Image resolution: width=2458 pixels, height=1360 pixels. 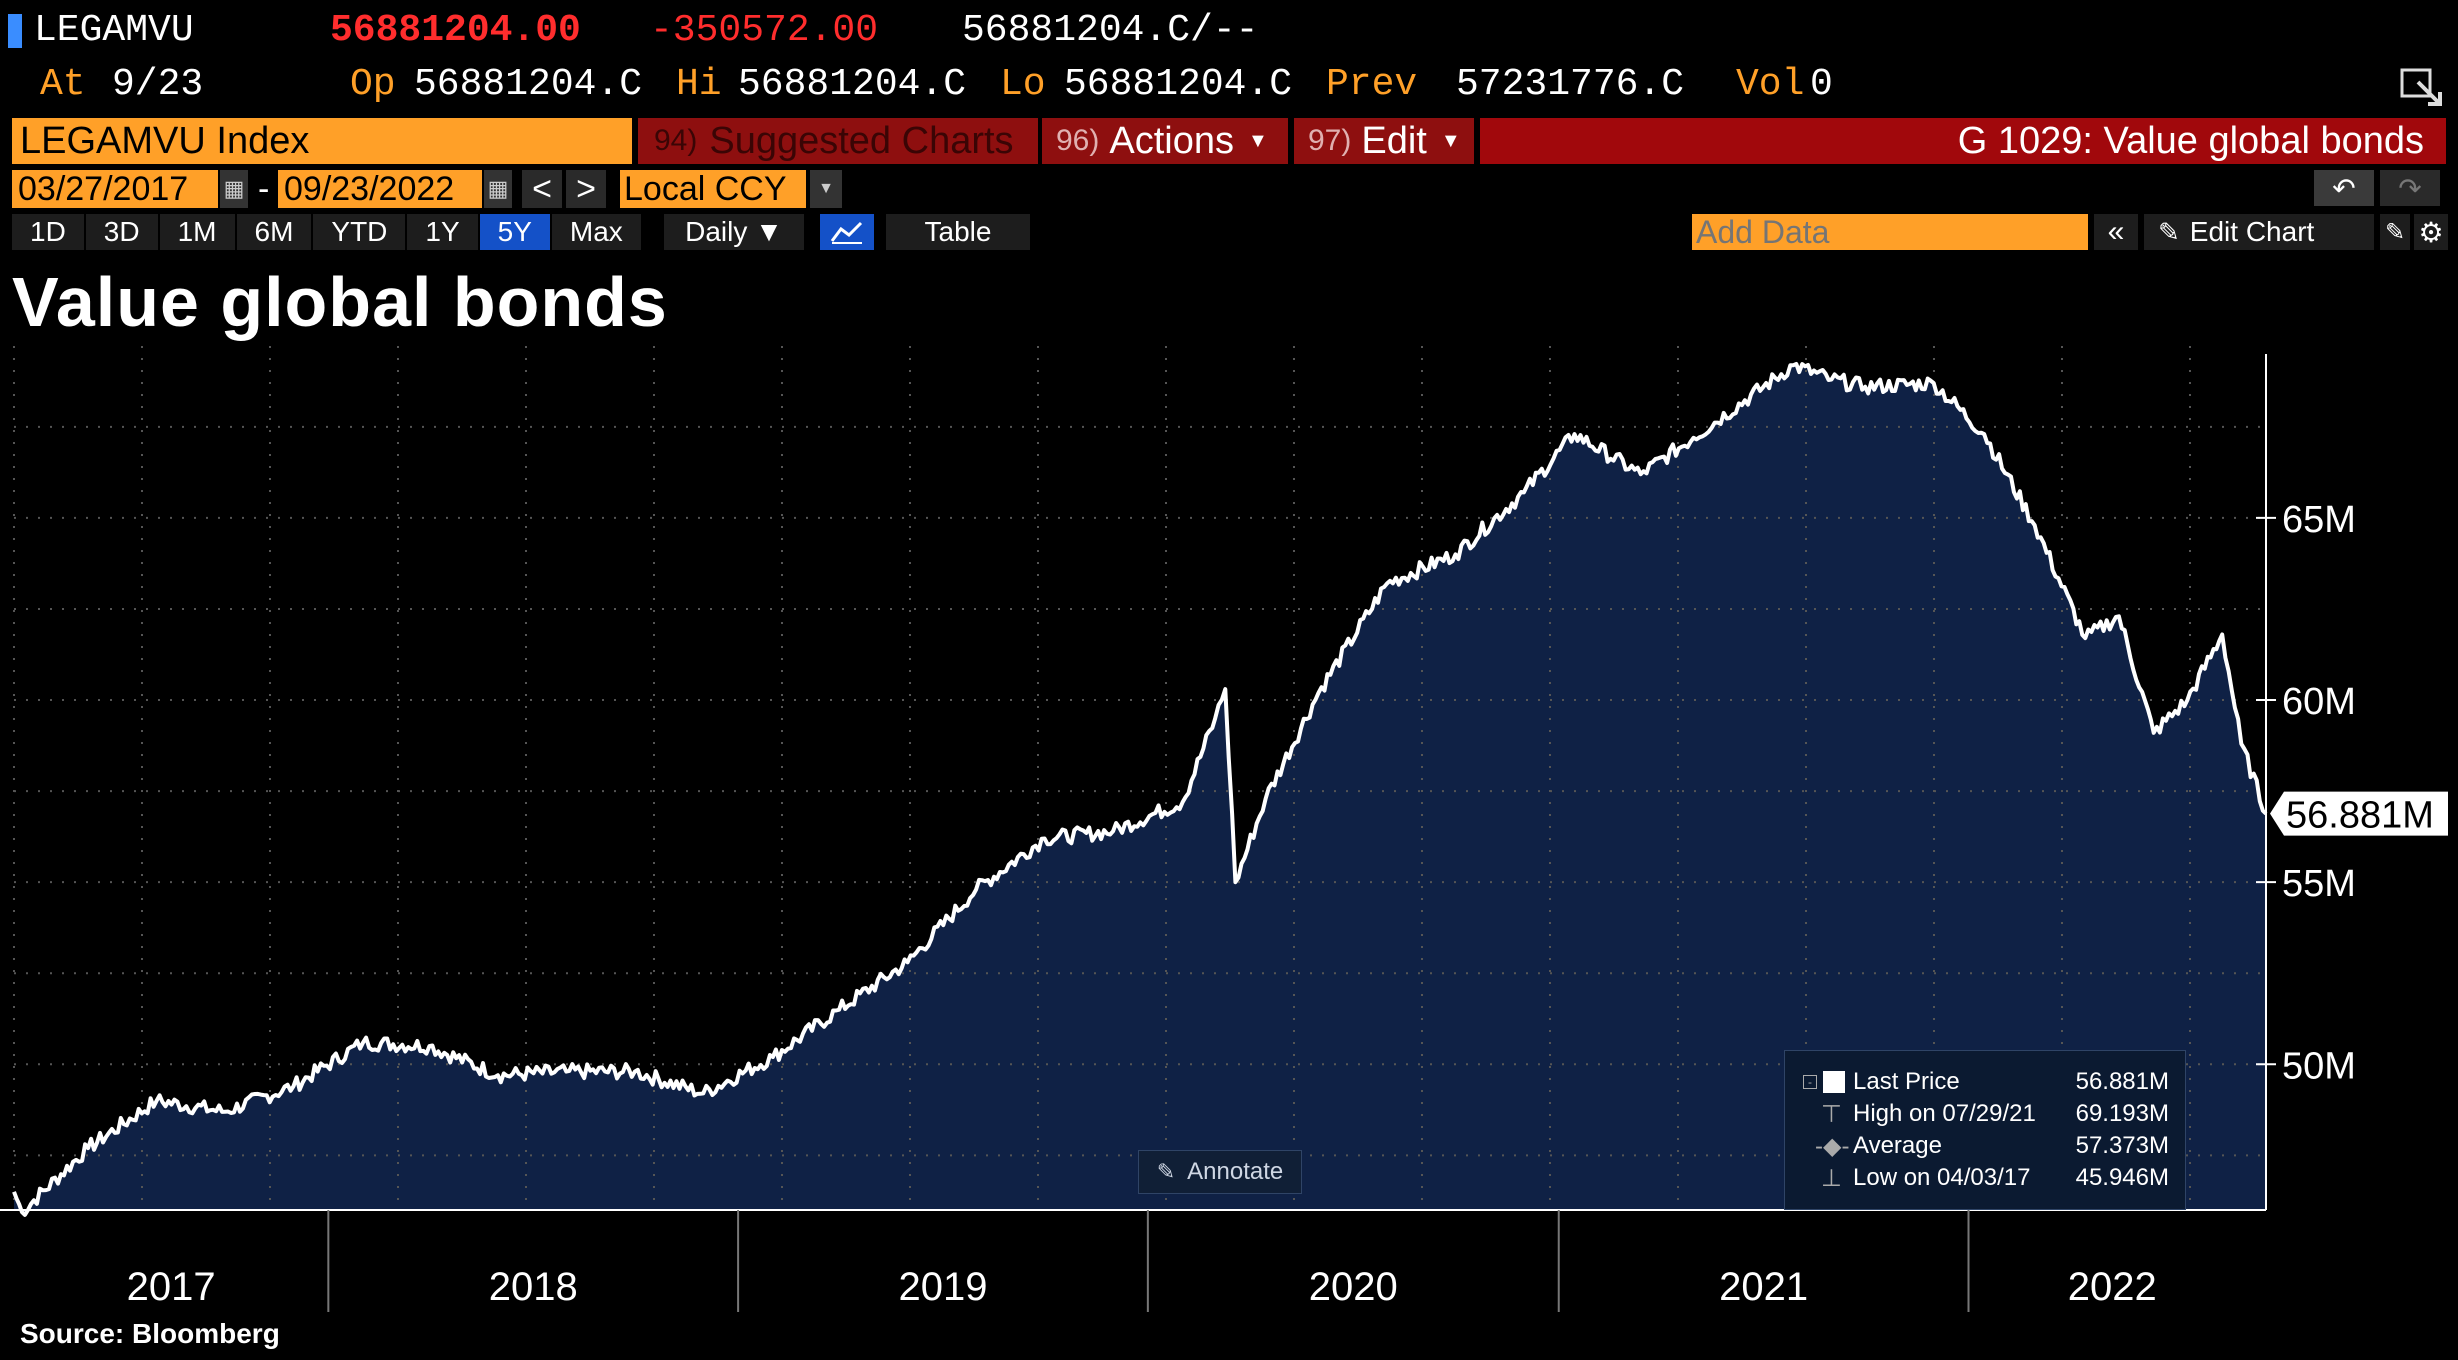 What do you see at coordinates (699, 84) in the screenshot?
I see `high-label: Hi` at bounding box center [699, 84].